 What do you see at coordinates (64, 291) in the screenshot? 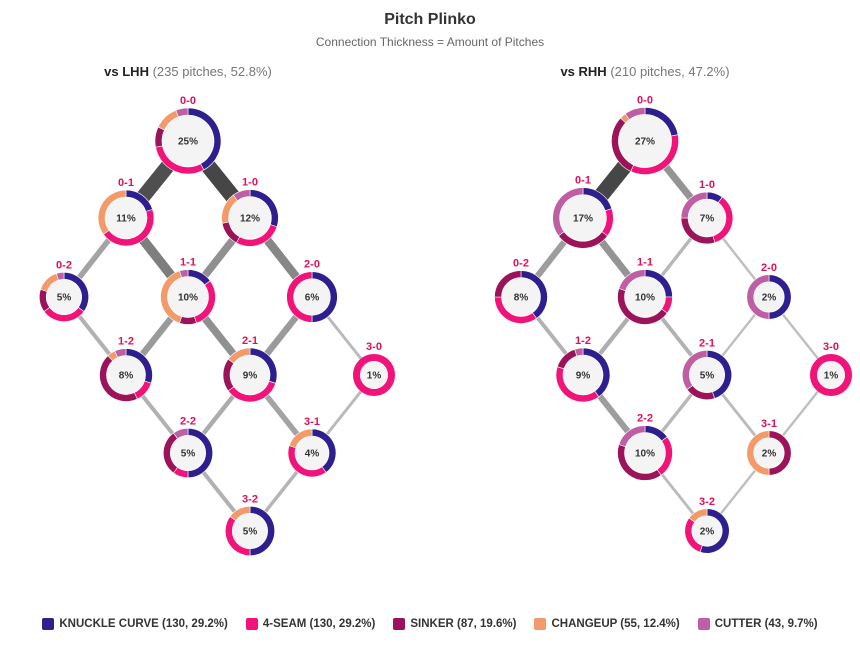
I see `node-0-2: 5% 0-2` at bounding box center [64, 291].